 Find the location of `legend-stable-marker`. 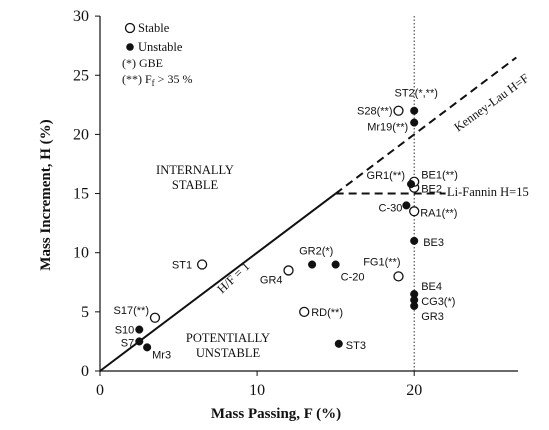

legend-stable-marker is located at coordinates (130, 28).